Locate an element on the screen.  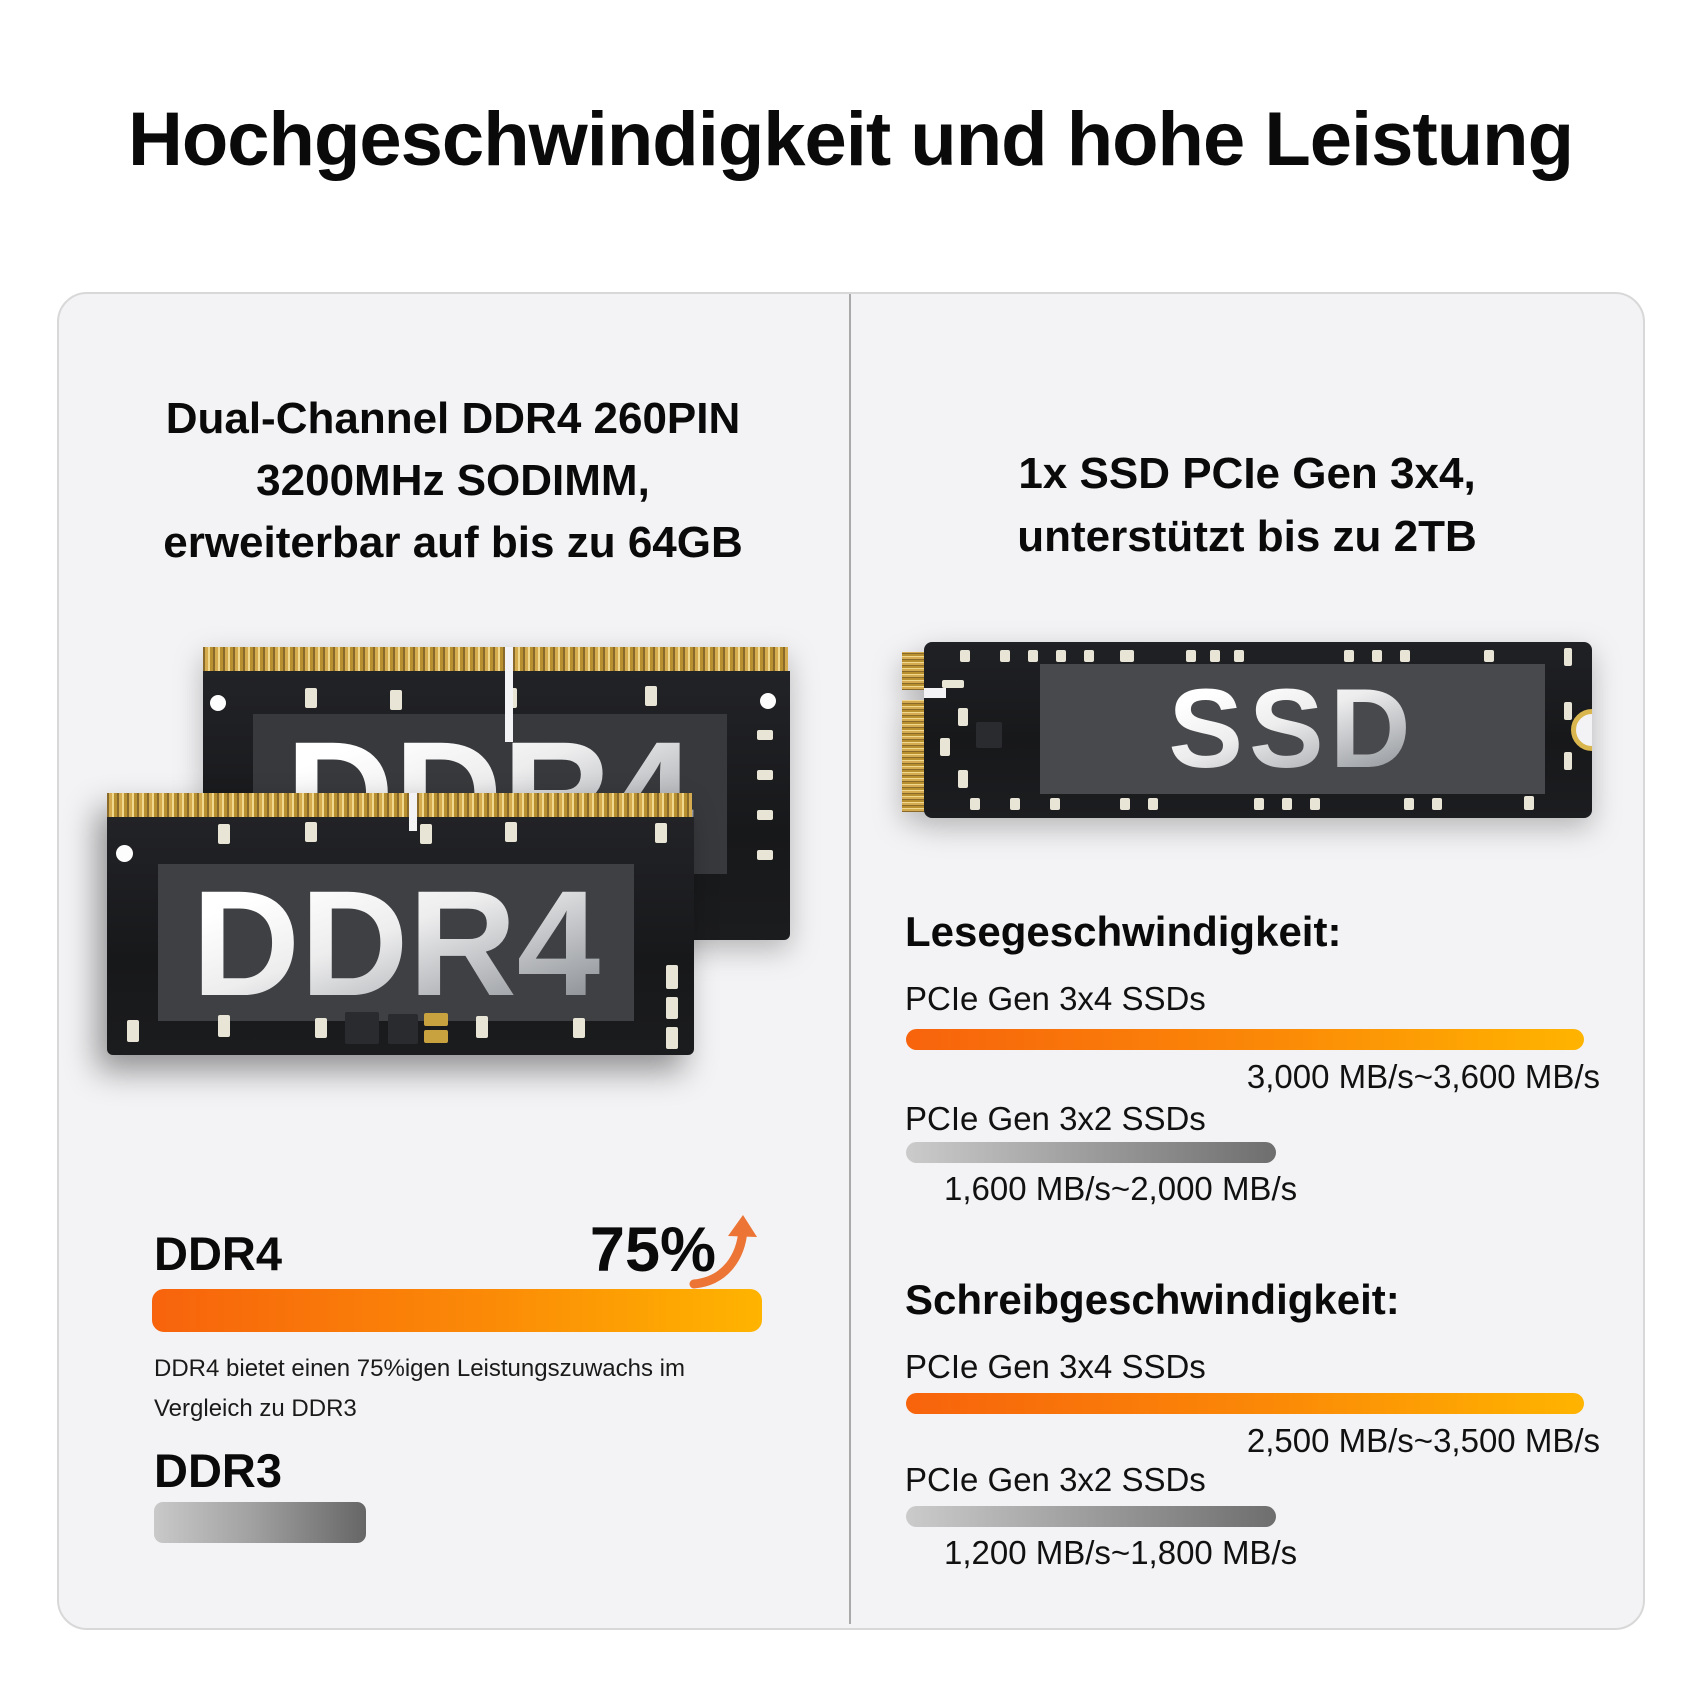
growth-arrow-icon is located at coordinates (723, 1252).